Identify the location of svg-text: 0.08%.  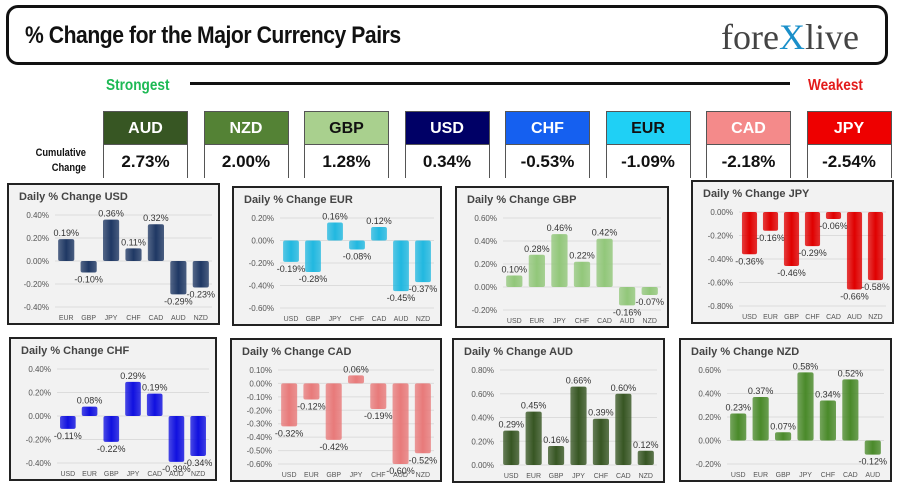
(90, 401).